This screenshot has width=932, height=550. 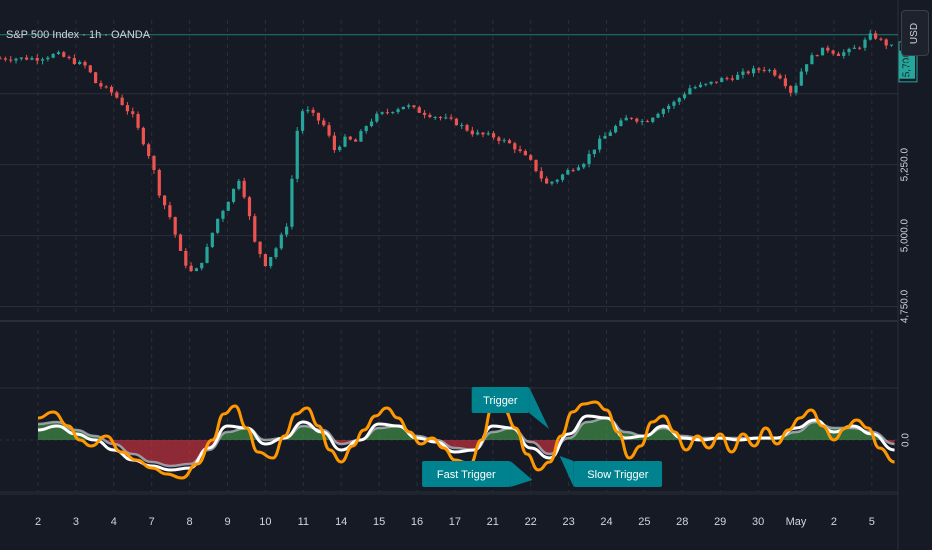 I want to click on trigger-label: Trigger, so click(x=510, y=408).